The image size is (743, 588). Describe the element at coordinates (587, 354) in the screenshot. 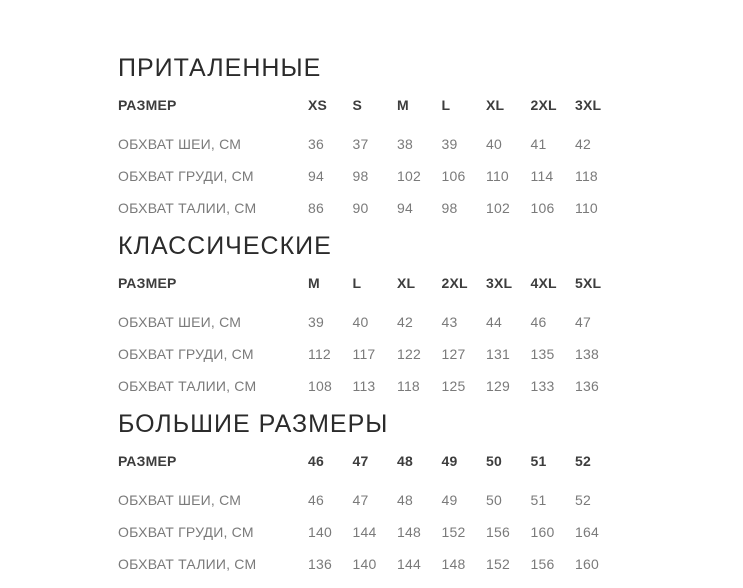

I see `measure-value: 138` at that location.